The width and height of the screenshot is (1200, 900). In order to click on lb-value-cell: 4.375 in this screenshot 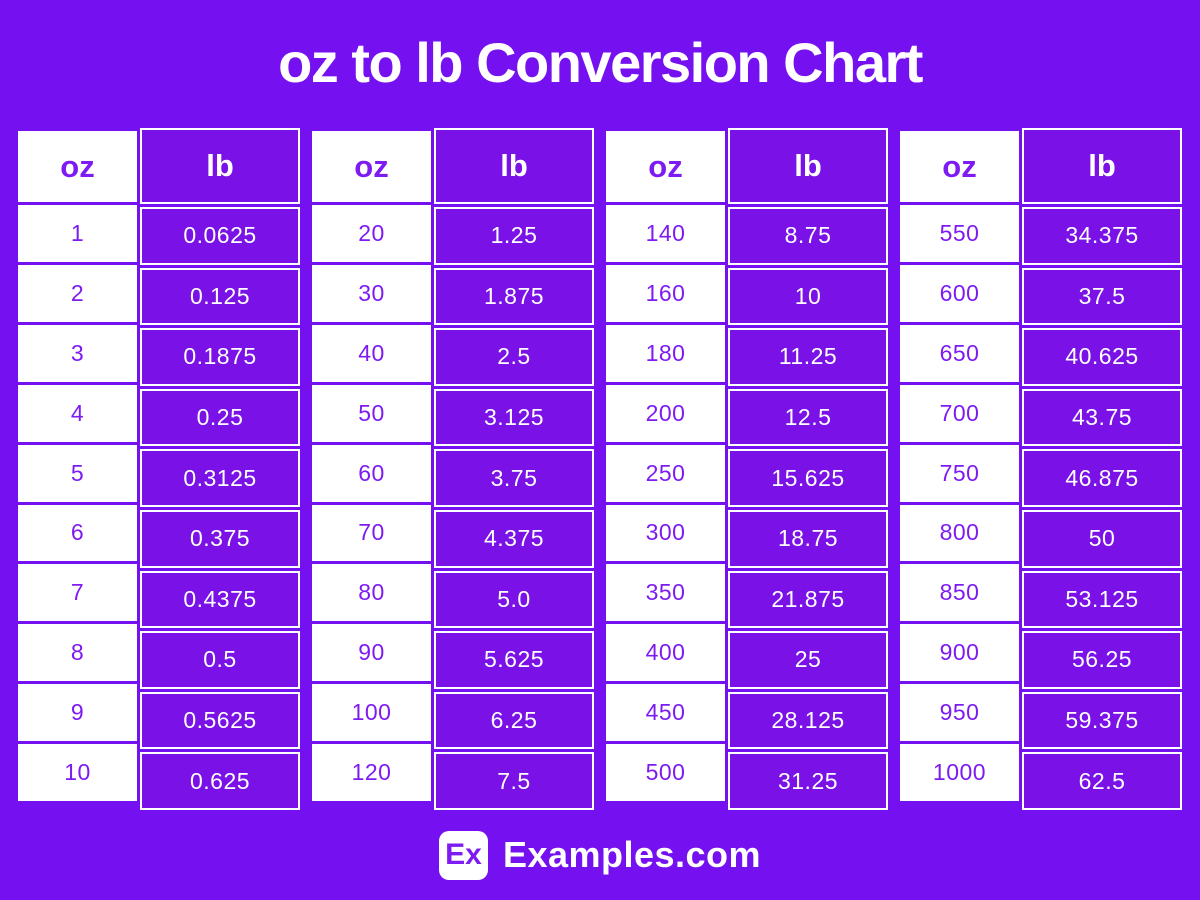, I will do `click(514, 538)`.